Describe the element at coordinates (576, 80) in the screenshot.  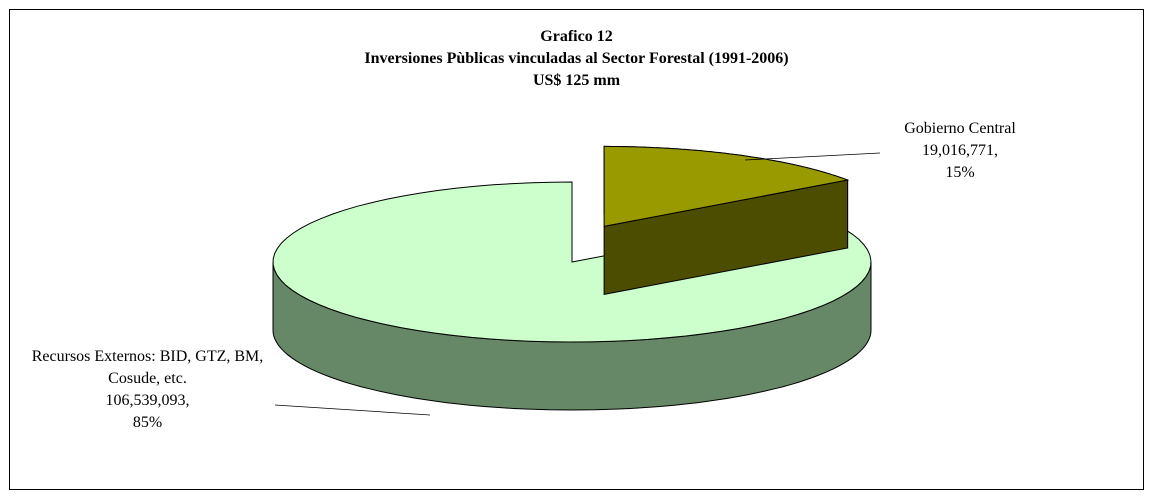
I see `chart-title: US$ 125 mm` at that location.